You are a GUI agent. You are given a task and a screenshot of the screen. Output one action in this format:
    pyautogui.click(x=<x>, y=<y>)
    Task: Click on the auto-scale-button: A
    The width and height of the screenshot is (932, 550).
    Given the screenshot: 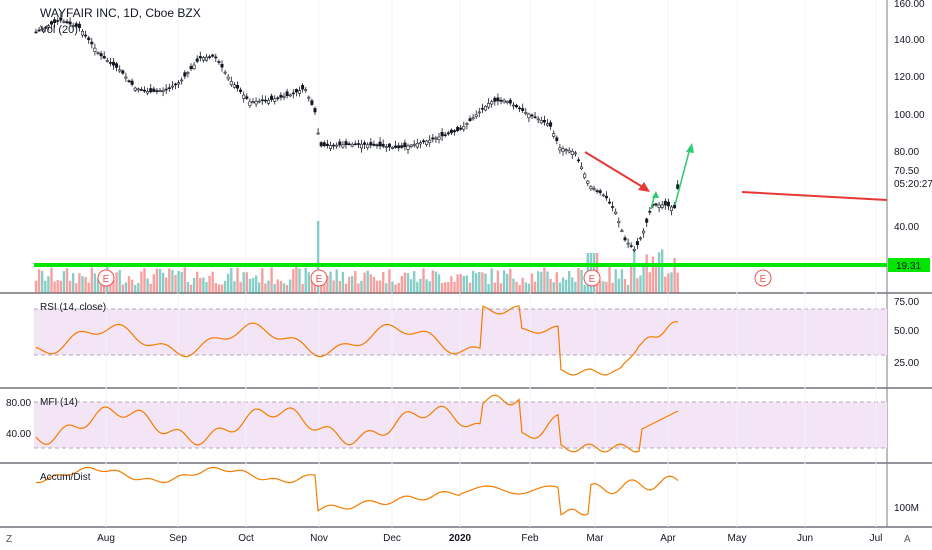 What is the action you would take?
    pyautogui.click(x=907, y=539)
    